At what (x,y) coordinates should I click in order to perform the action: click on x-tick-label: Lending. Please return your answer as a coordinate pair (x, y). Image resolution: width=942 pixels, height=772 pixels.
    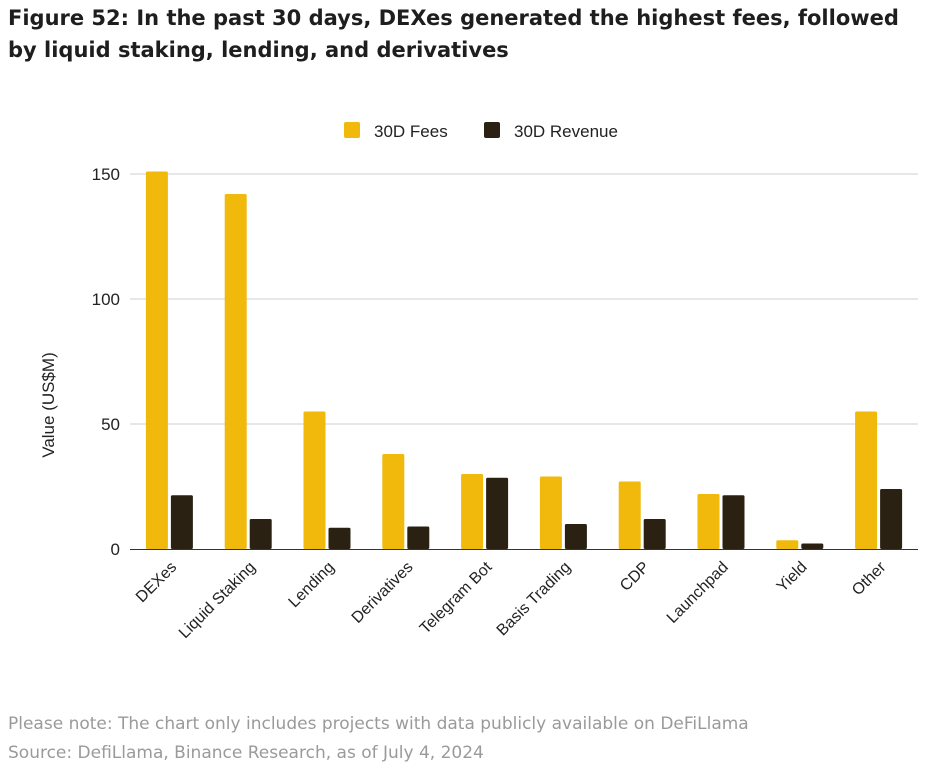
    Looking at the image, I should click on (312, 585).